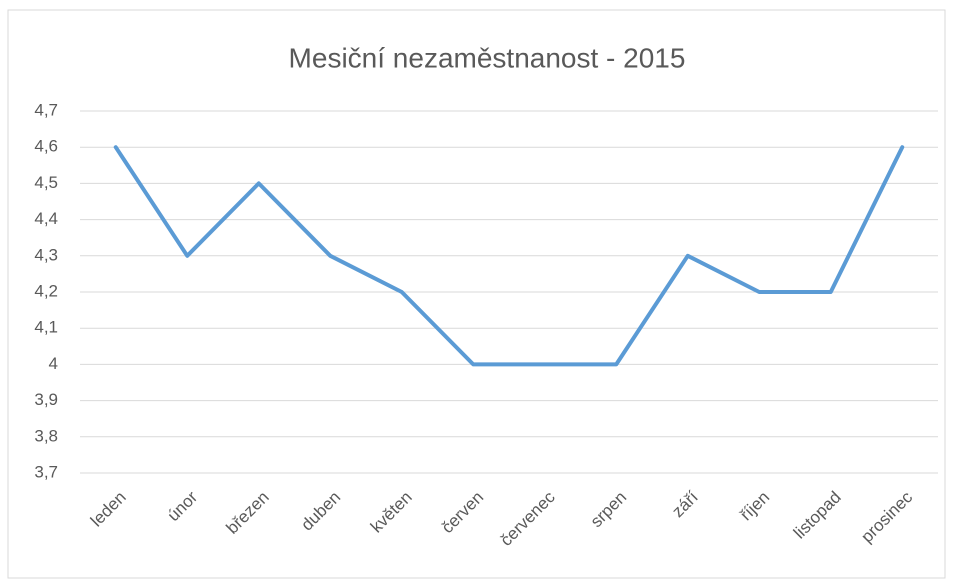  I want to click on y-tick-label: 4,6, so click(46, 146).